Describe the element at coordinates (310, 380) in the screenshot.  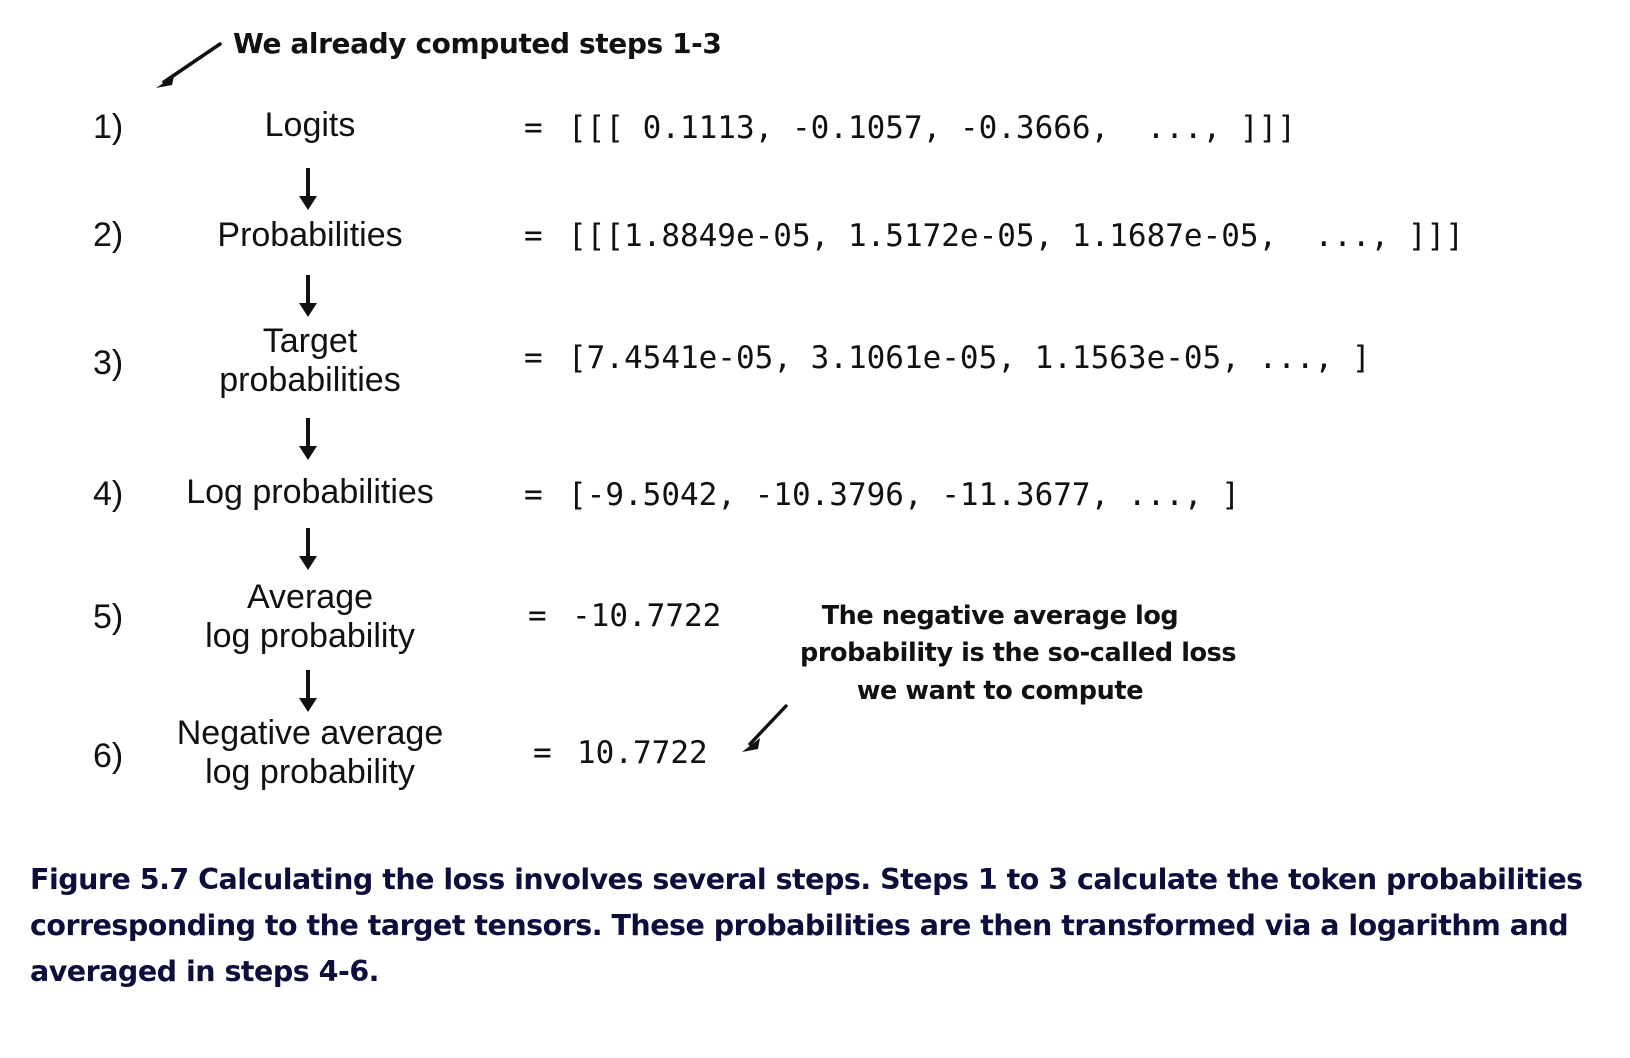
I see `step-label-3-line2: probabilities` at that location.